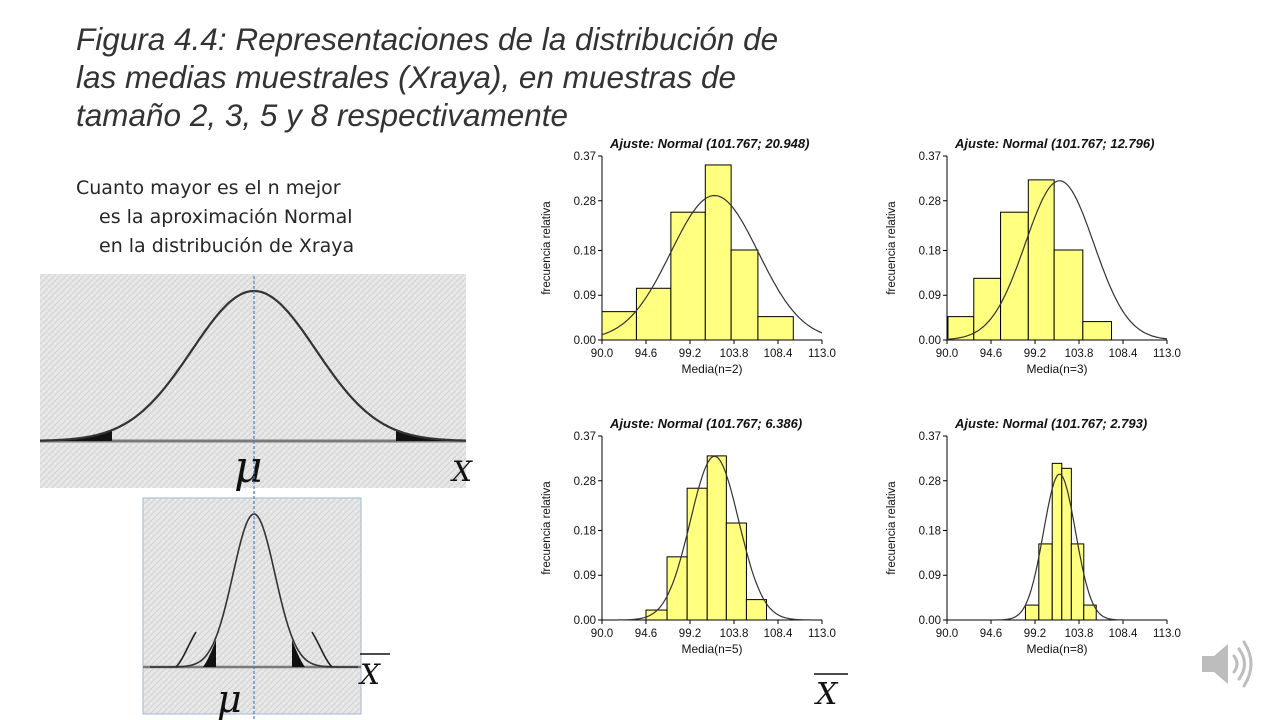 This screenshot has width=1280, height=720. What do you see at coordinates (374, 672) in the screenshot?
I see `x-bar-symbol-left: X` at bounding box center [374, 672].